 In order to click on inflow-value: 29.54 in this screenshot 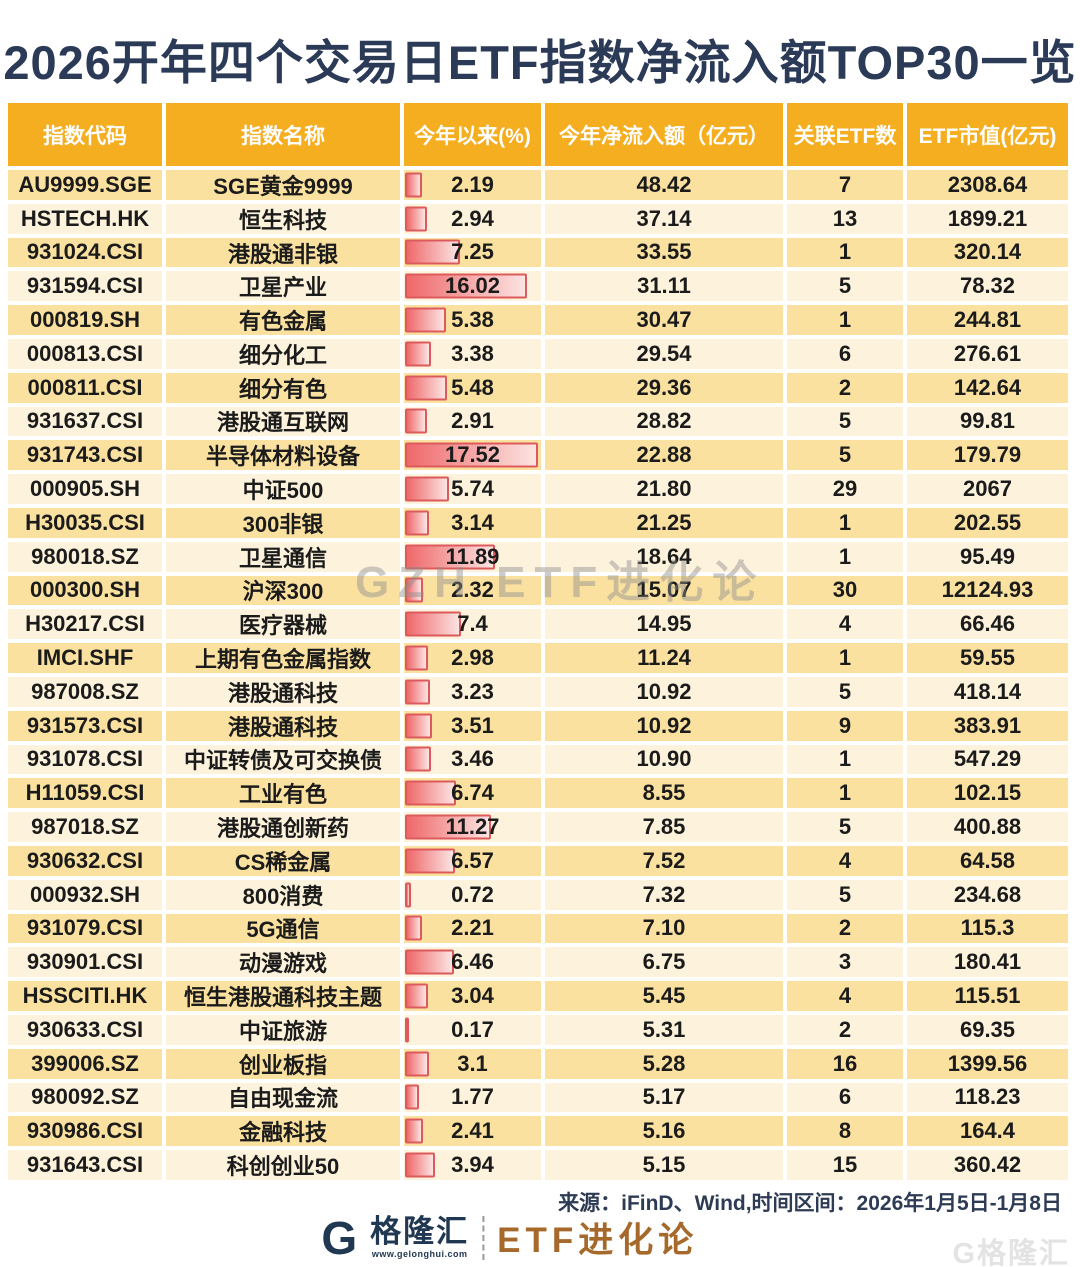, I will do `click(664, 353)`.